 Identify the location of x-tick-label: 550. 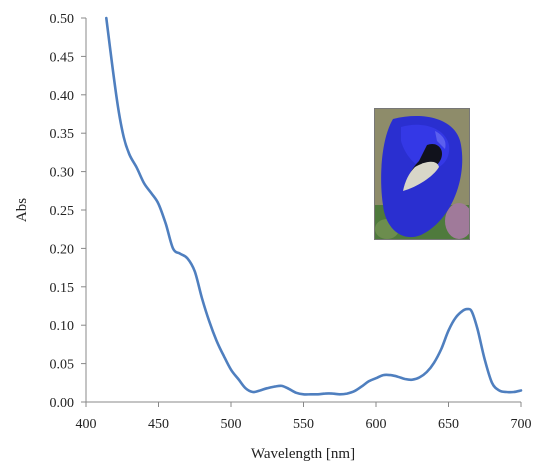
(303, 424).